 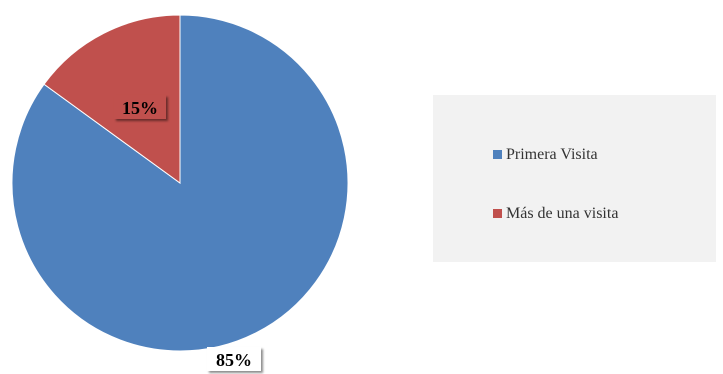 I want to click on data-label-2: 15%, so click(x=140, y=107).